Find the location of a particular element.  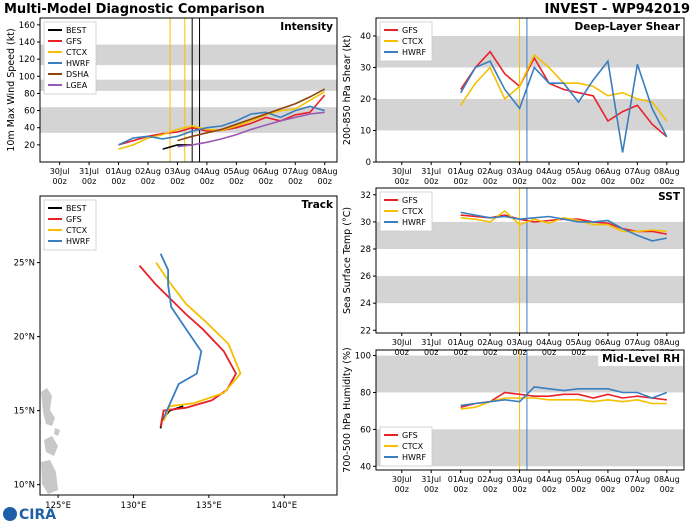

legend-label: LGEA is located at coordinates (77, 85).